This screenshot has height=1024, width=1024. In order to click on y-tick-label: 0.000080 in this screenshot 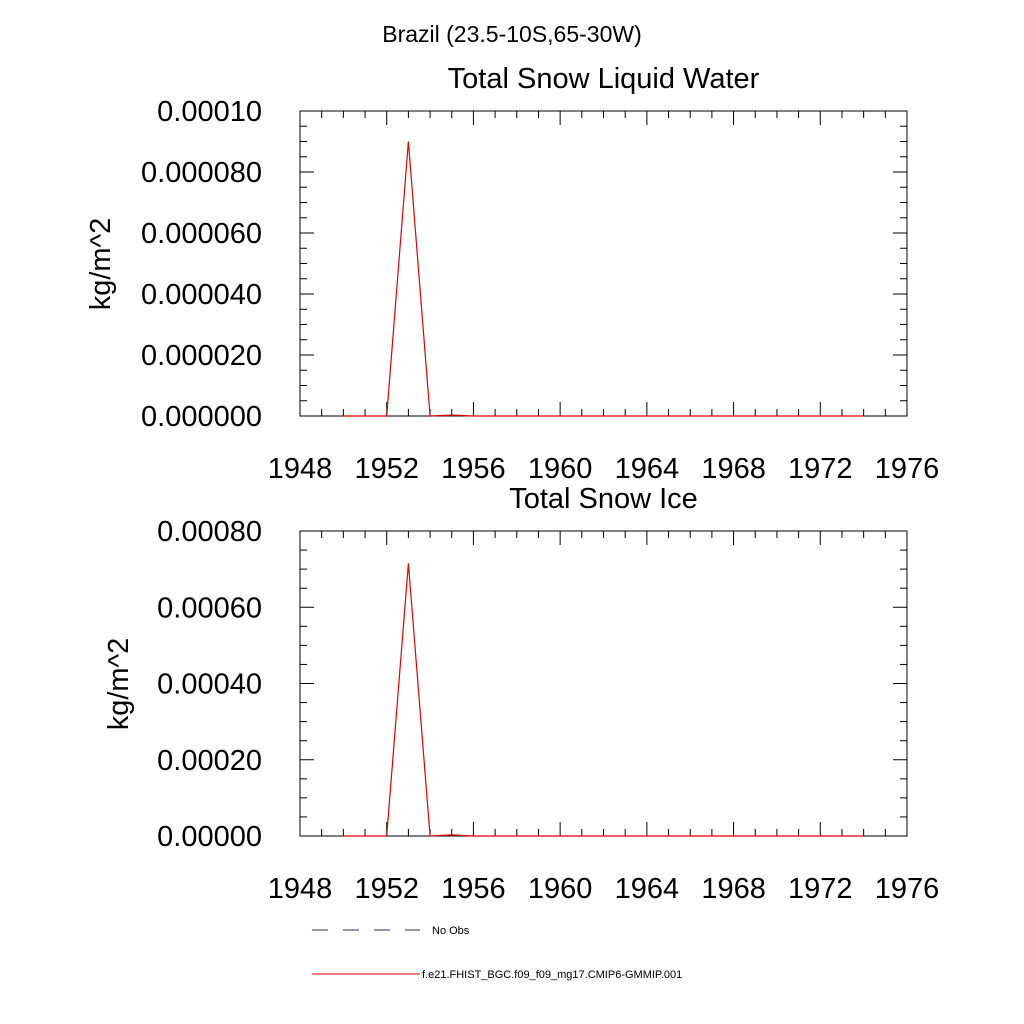, I will do `click(201, 173)`.